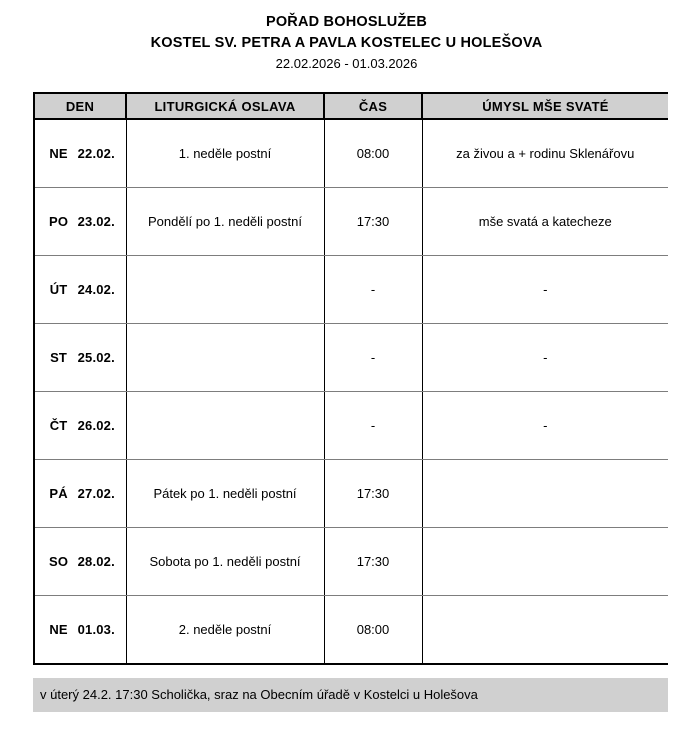 This screenshot has width=693, height=743. What do you see at coordinates (58, 289) in the screenshot?
I see `day-of-week: ÚT` at bounding box center [58, 289].